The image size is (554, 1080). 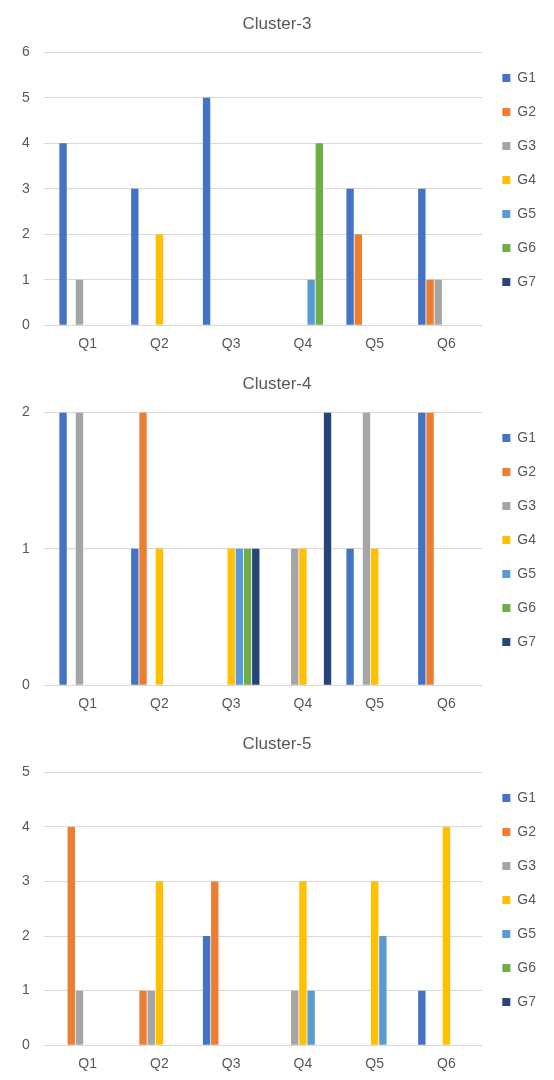 What do you see at coordinates (277, 743) in the screenshot?
I see `chart-title: Cluster-5` at bounding box center [277, 743].